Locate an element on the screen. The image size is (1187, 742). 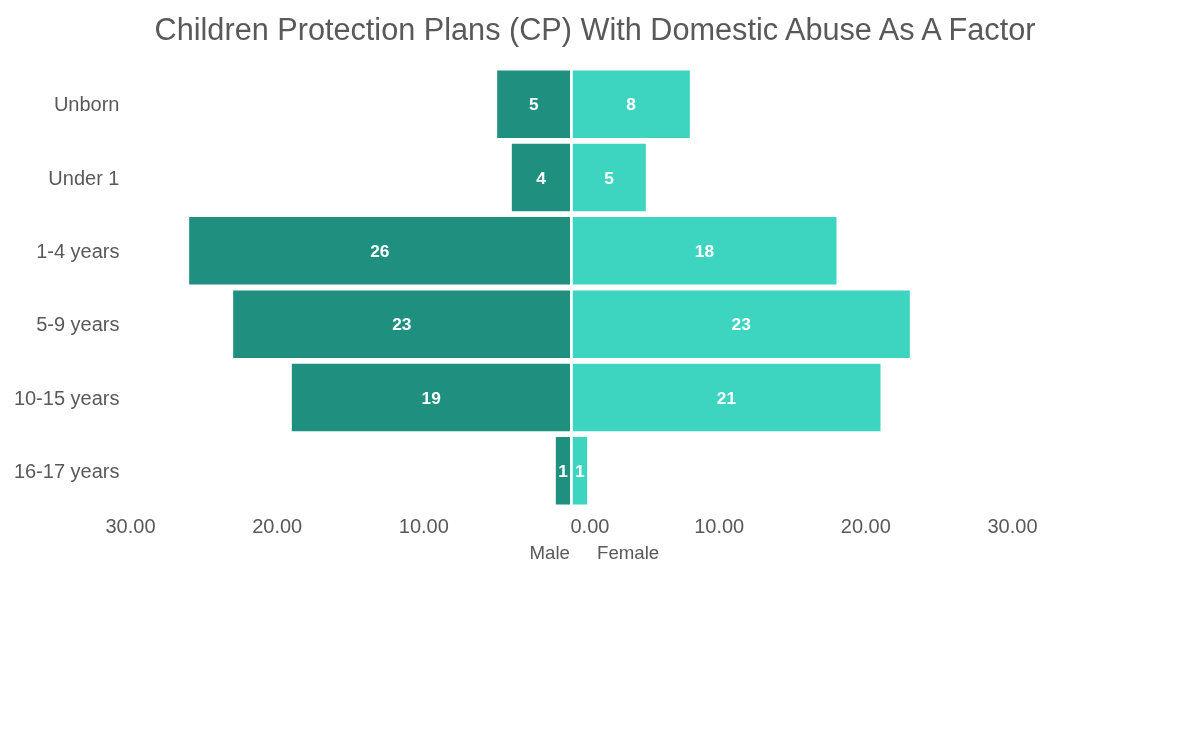
y-tick-label: 1-4 years is located at coordinates (78, 250).